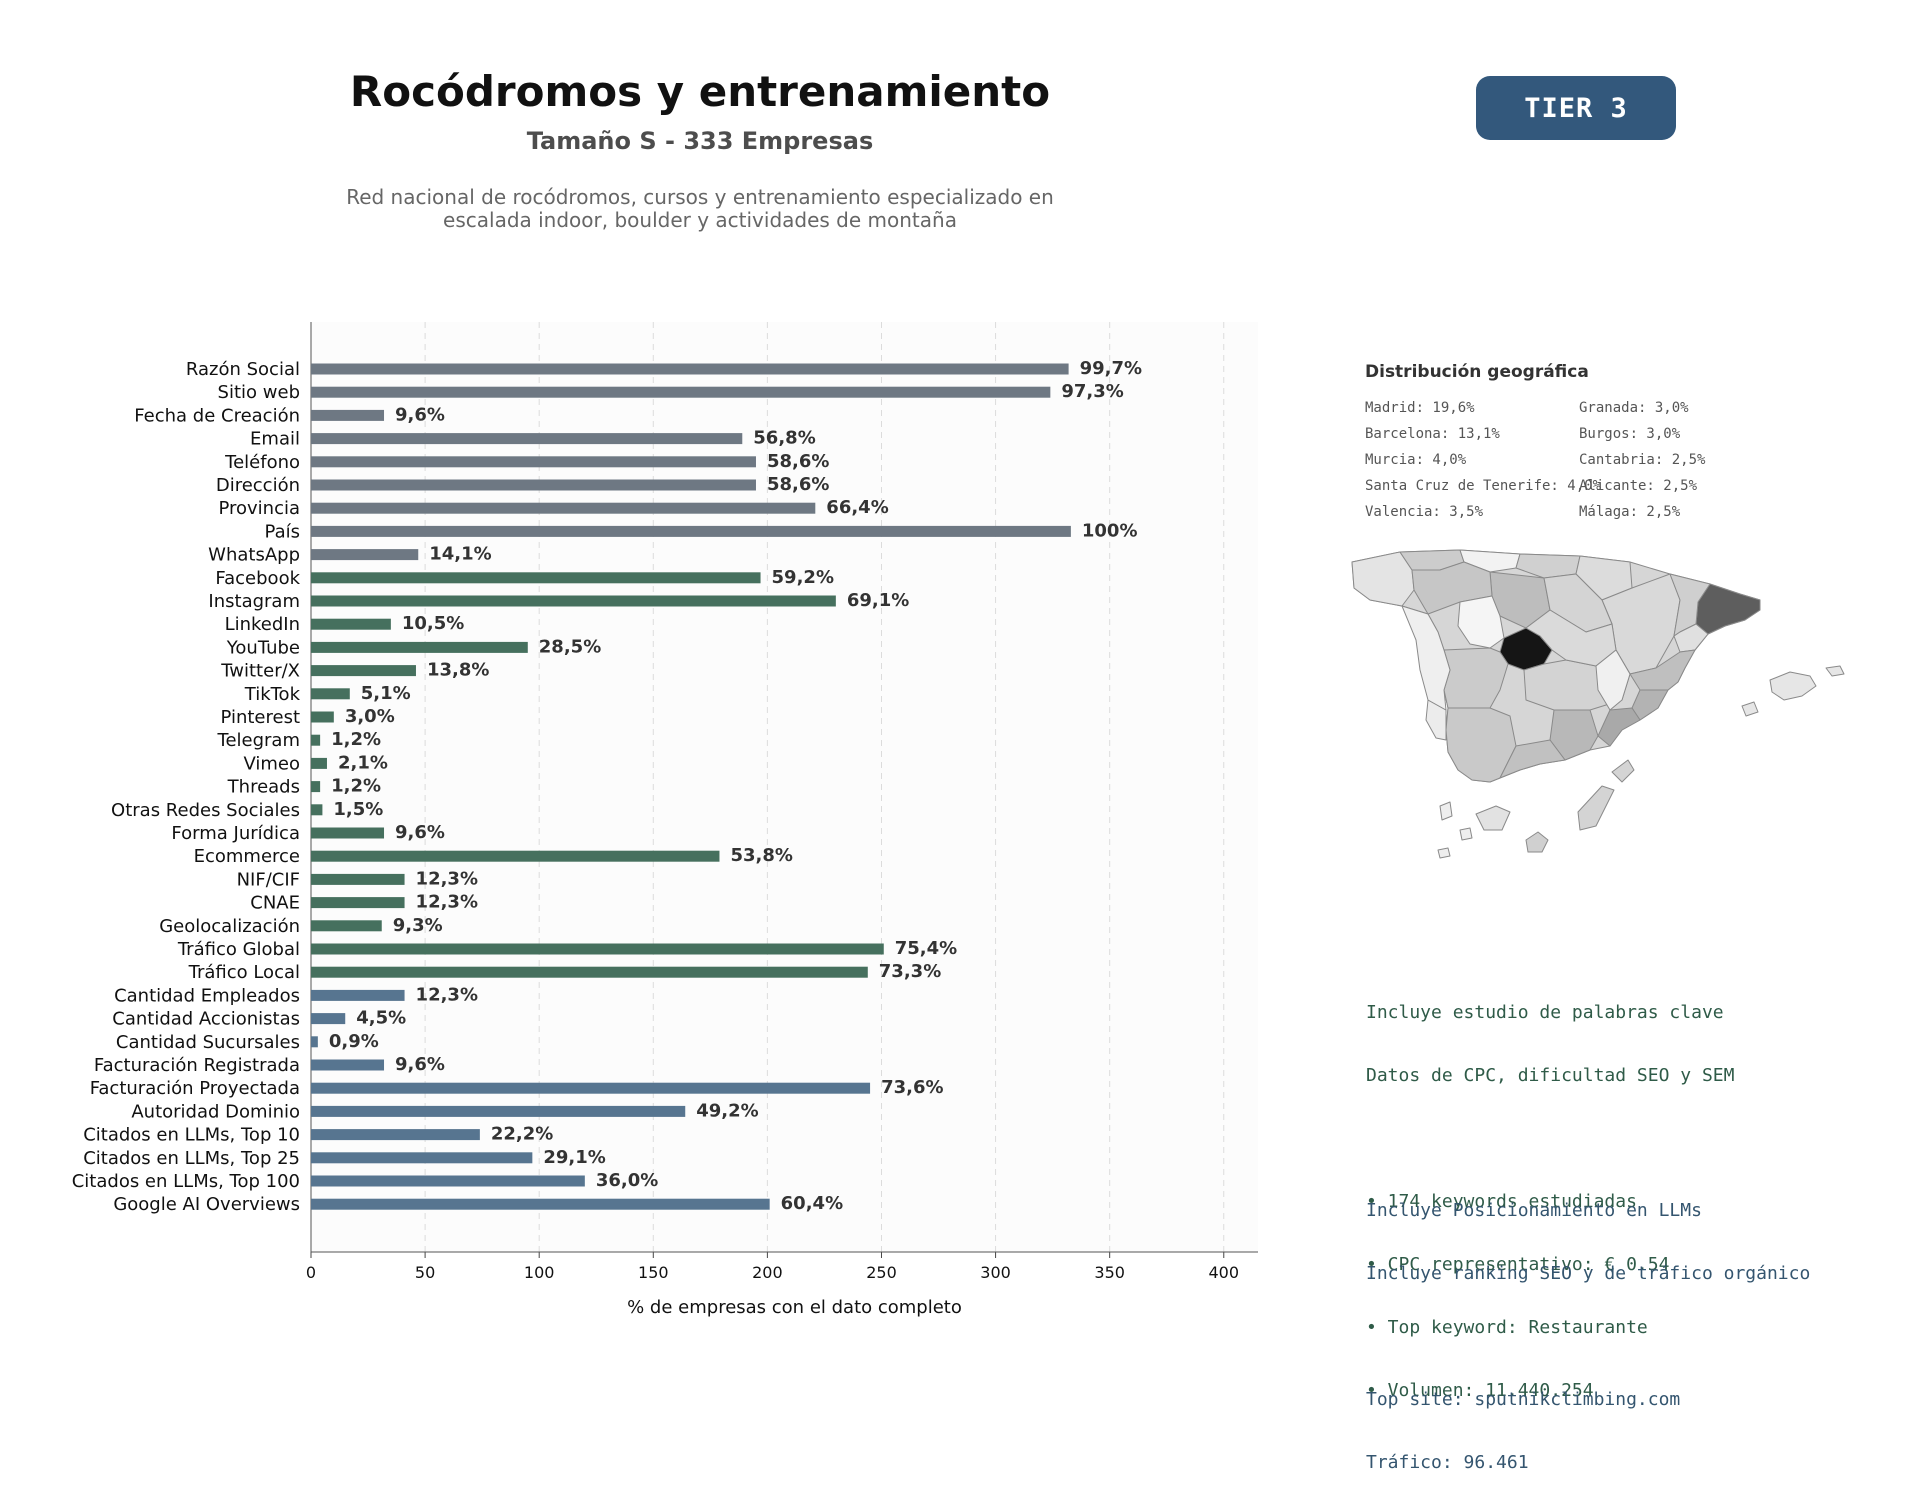  Describe the element at coordinates (205, 810) in the screenshot. I see `category-label: Otras Redes Sociales` at that location.